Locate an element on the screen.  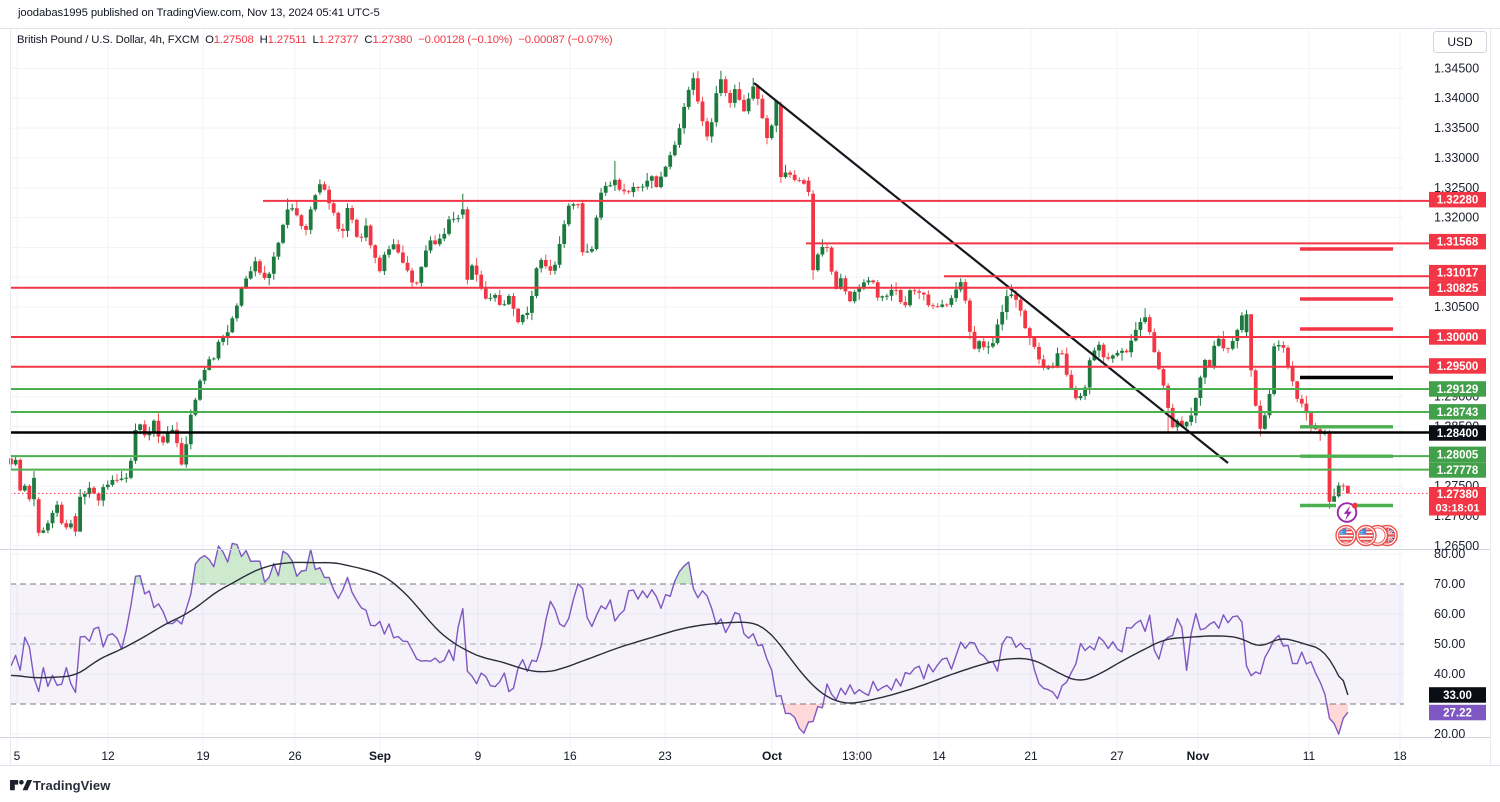
svg-text: 13:00 is located at coordinates (857, 756).